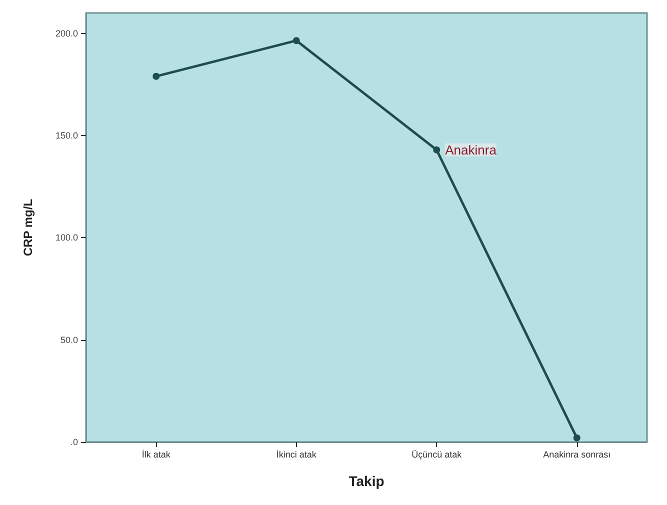 Image resolution: width=667 pixels, height=505 pixels. Describe the element at coordinates (66, 135) in the screenshot. I see `y-tick-label: 150.0` at that location.